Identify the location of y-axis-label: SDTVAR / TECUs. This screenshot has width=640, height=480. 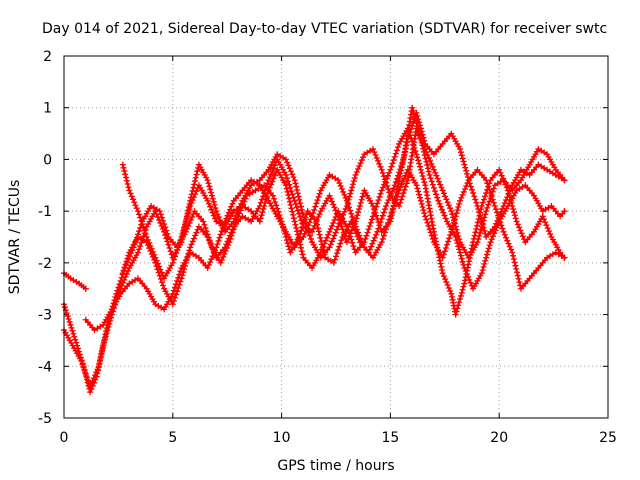
(15, 237).